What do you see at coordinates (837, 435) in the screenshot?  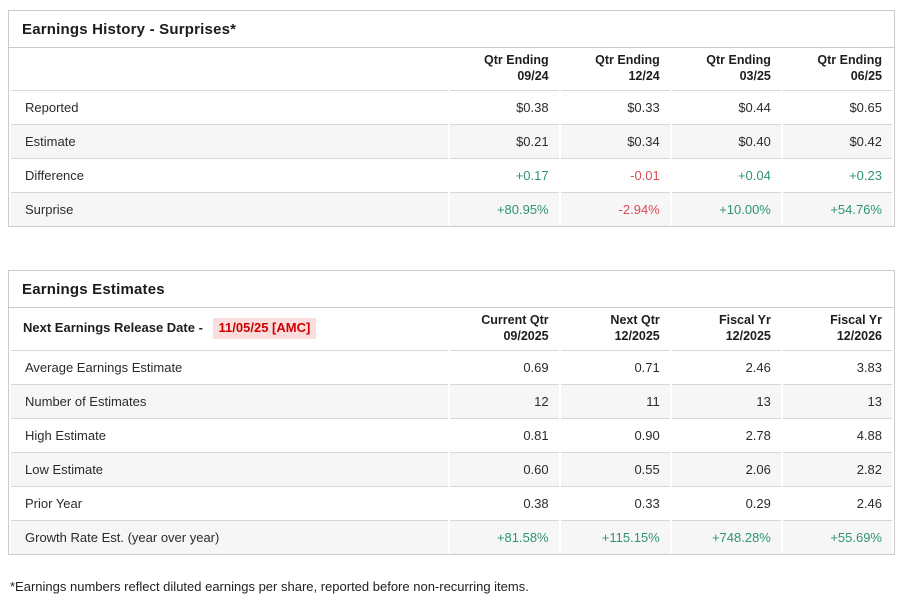 I see `cell-value: 4.88` at bounding box center [837, 435].